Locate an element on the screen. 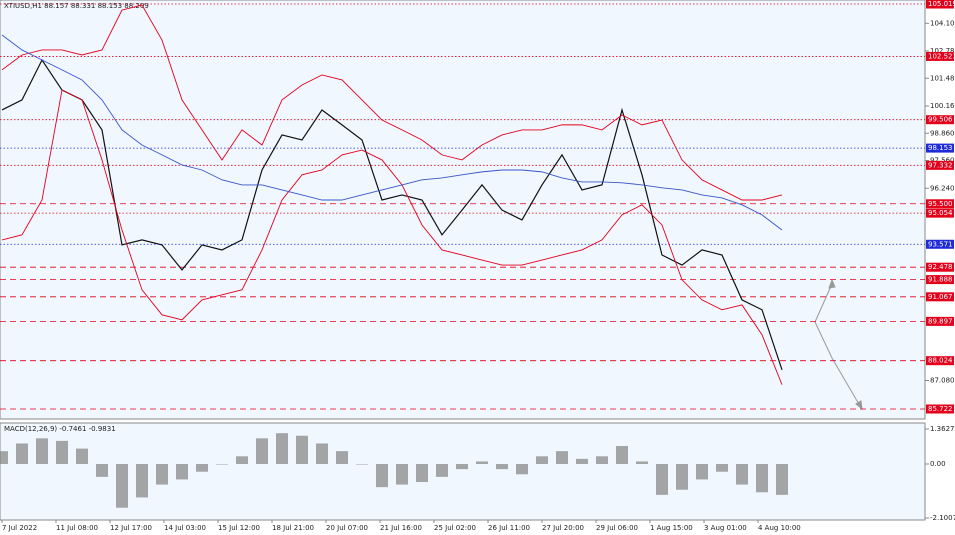 Image resolution: width=955 pixels, height=535 pixels. y-tick-label: 100.160 is located at coordinates (942, 106).